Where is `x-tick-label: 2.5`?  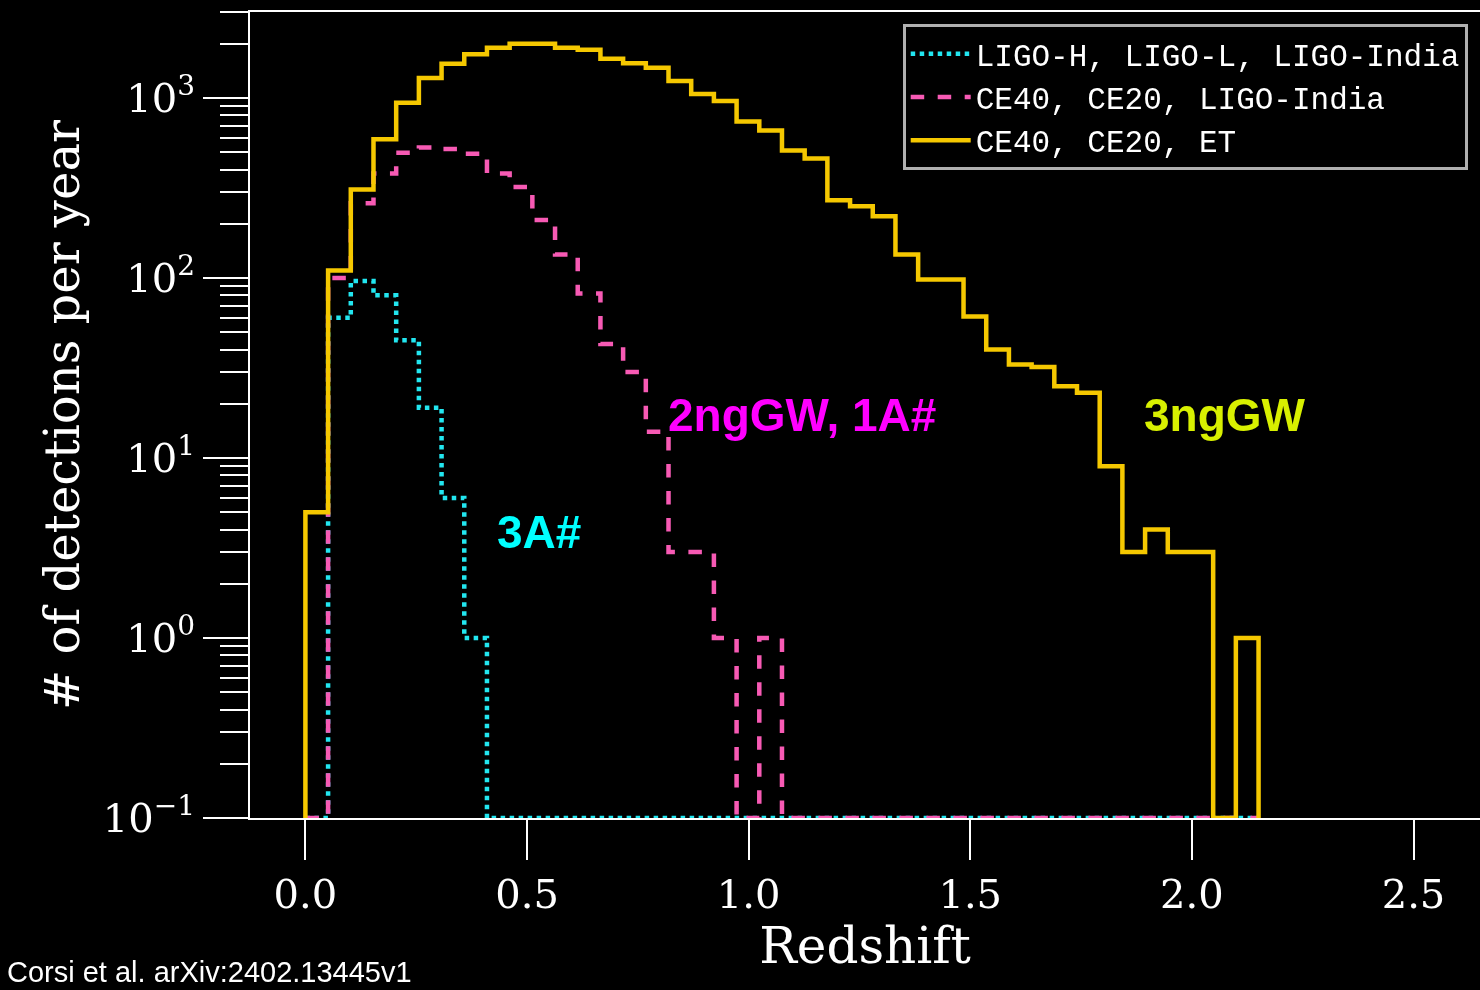 x-tick-label: 2.5 is located at coordinates (1413, 894).